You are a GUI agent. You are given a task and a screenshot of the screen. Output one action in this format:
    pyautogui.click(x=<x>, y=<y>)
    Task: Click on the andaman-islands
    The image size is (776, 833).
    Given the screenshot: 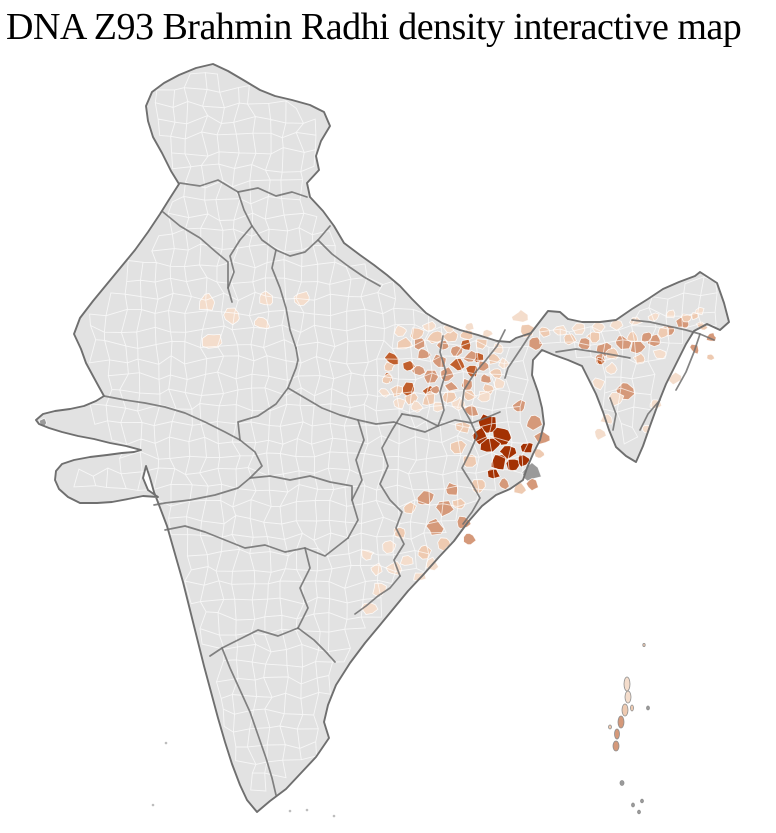 What is the action you would take?
    pyautogui.click(x=629, y=729)
    